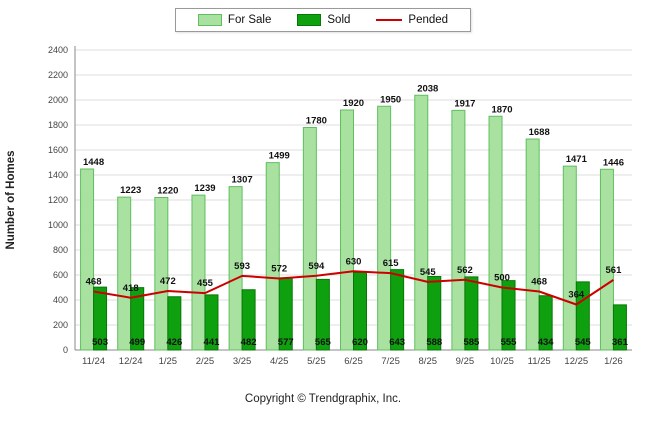 Image resolution: width=646 pixels, height=434 pixels. Describe the element at coordinates (354, 261) in the screenshot. I see `pended-value-label: 630` at that location.